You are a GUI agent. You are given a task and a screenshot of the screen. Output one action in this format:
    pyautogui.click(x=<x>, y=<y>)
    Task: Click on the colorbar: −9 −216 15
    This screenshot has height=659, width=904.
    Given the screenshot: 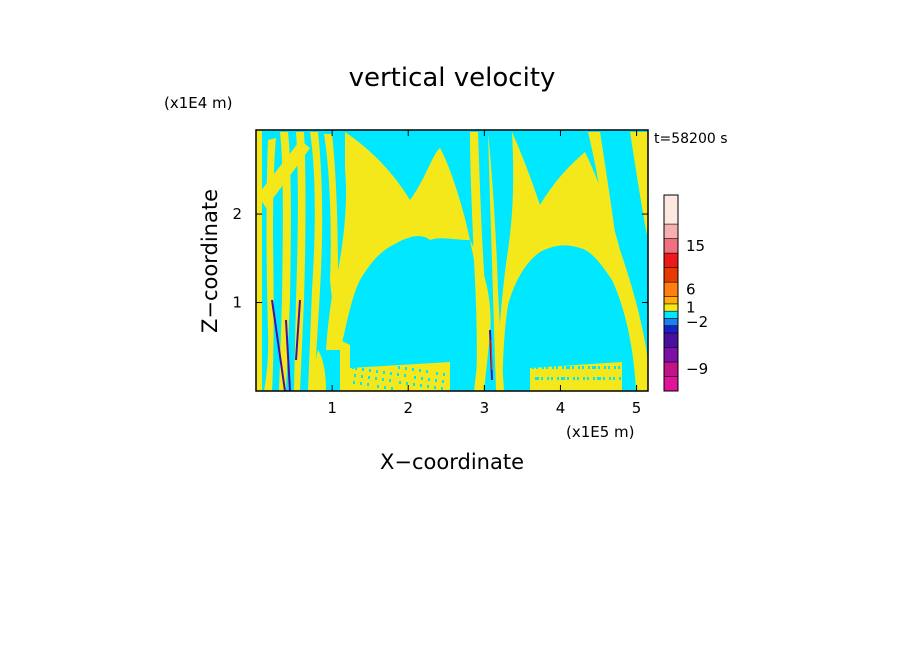 What is the action you would take?
    pyautogui.click(x=685, y=293)
    